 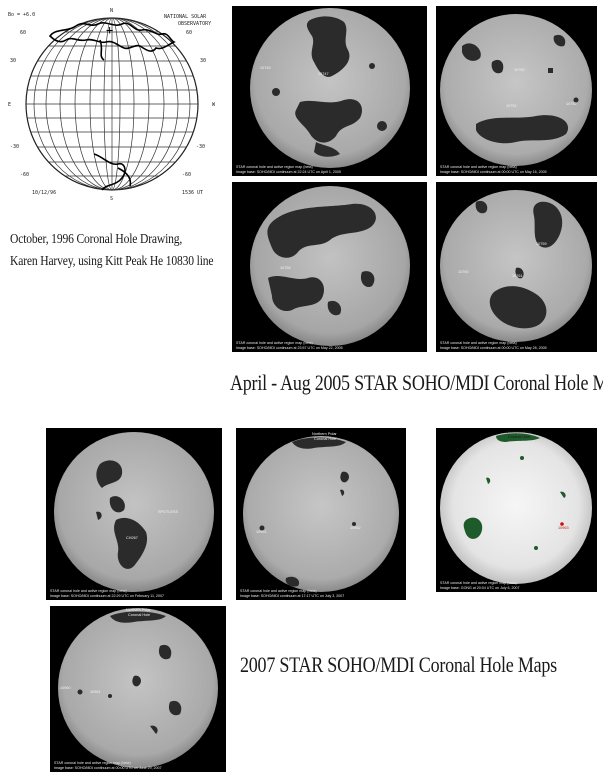 What do you see at coordinates (214, 105) in the screenshot?
I see `limb-west-label: W` at bounding box center [214, 105].